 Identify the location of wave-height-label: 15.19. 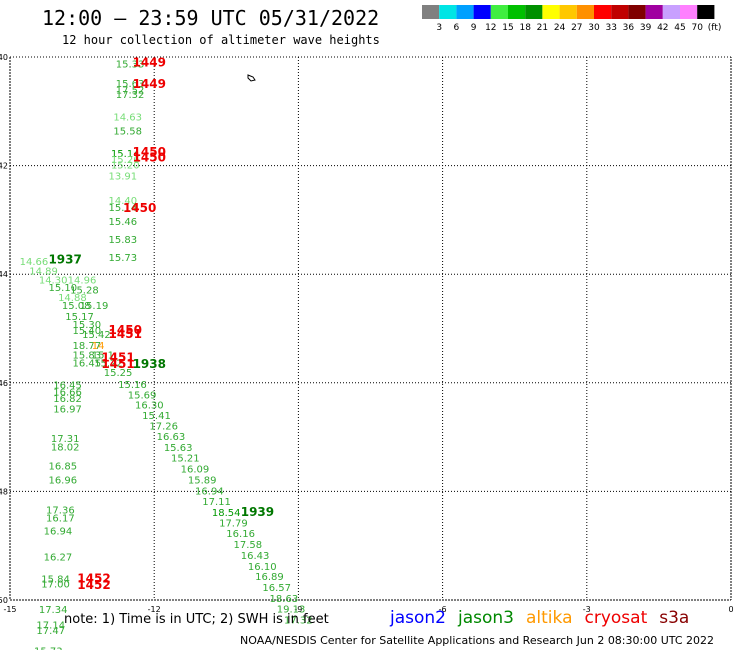
(94, 306).